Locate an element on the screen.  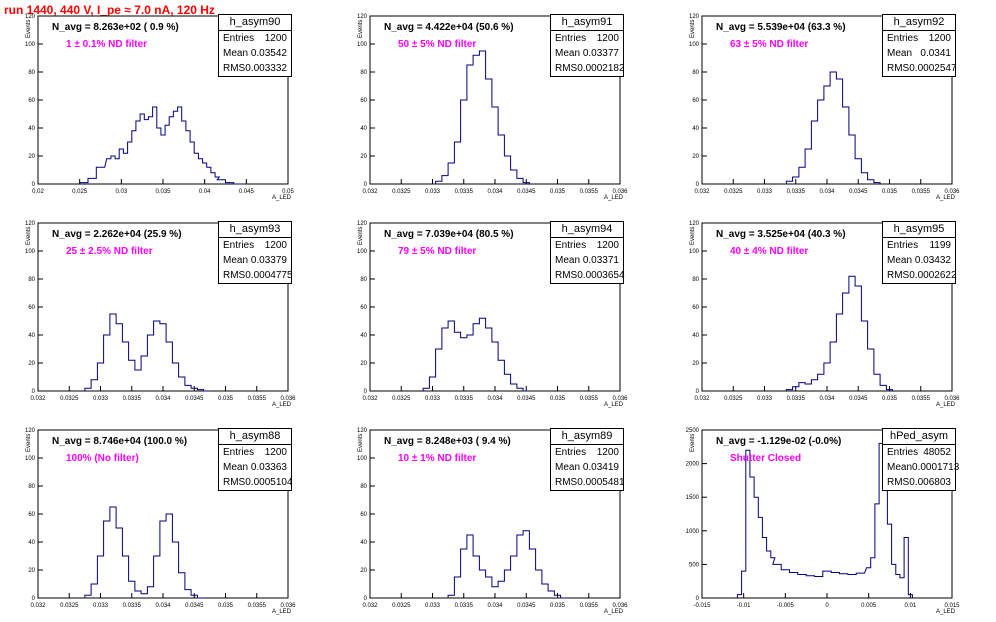
histogram-name: h_asym92 is located at coordinates (919, 23).